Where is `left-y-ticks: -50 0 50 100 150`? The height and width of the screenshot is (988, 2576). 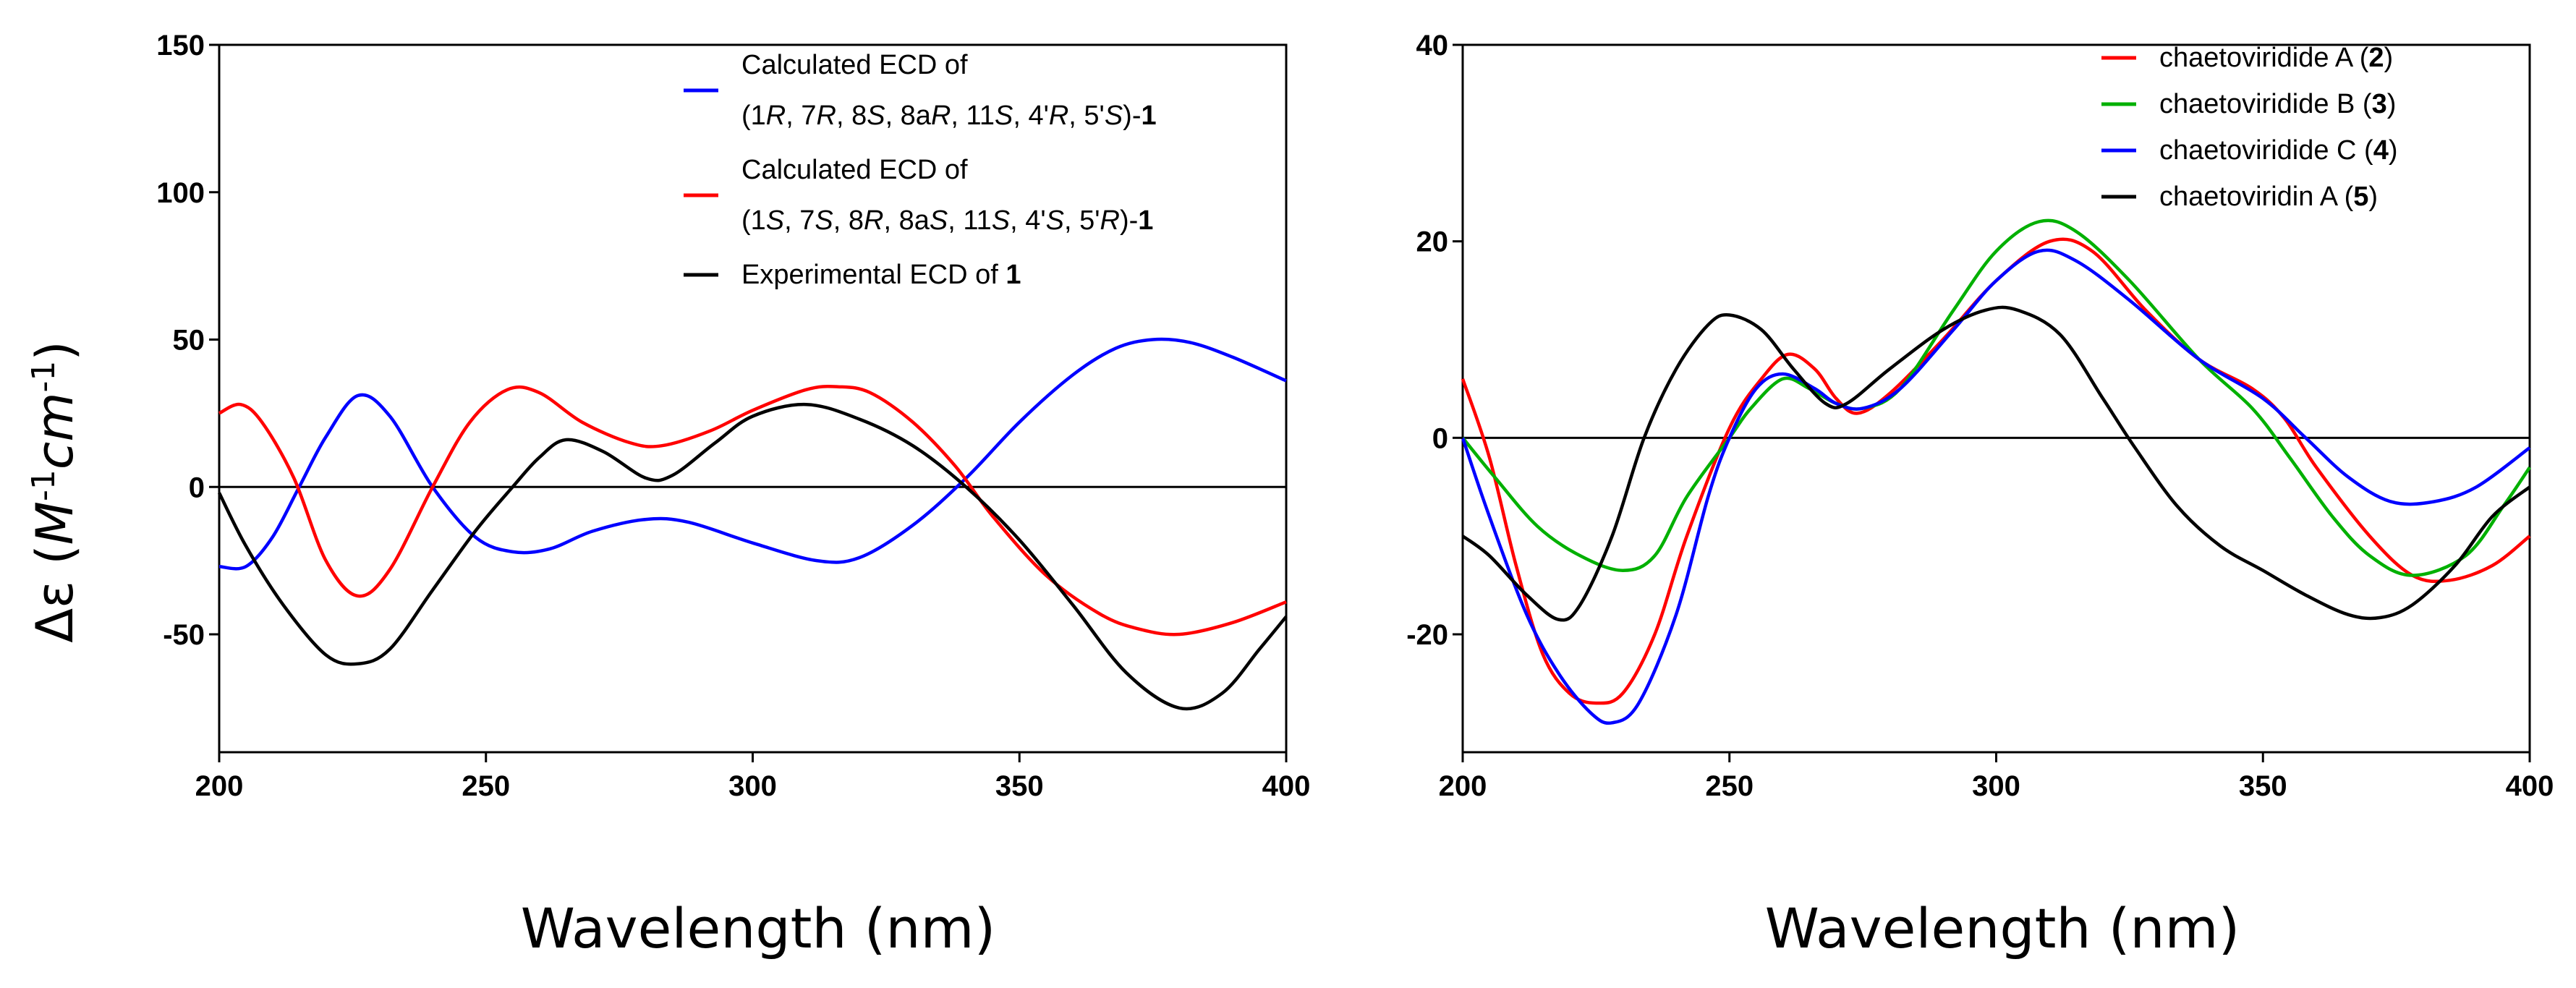 left-y-ticks: -50 0 50 100 150 is located at coordinates (187, 340).